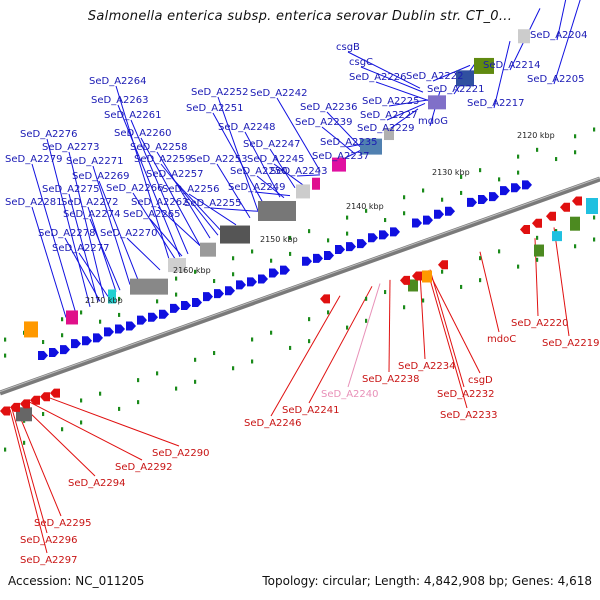  Describe the element at coordinates (512, 65) in the screenshot. I see `gene-label-sed_a2214: SeD_A2214` at that location.